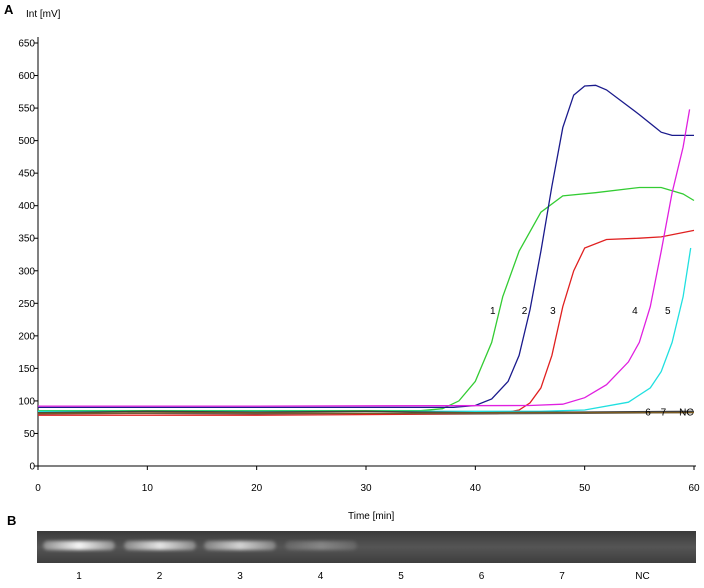 The height and width of the screenshot is (588, 704). Describe the element at coordinates (9, 9) in the screenshot. I see `panel-a-label: A` at that location.